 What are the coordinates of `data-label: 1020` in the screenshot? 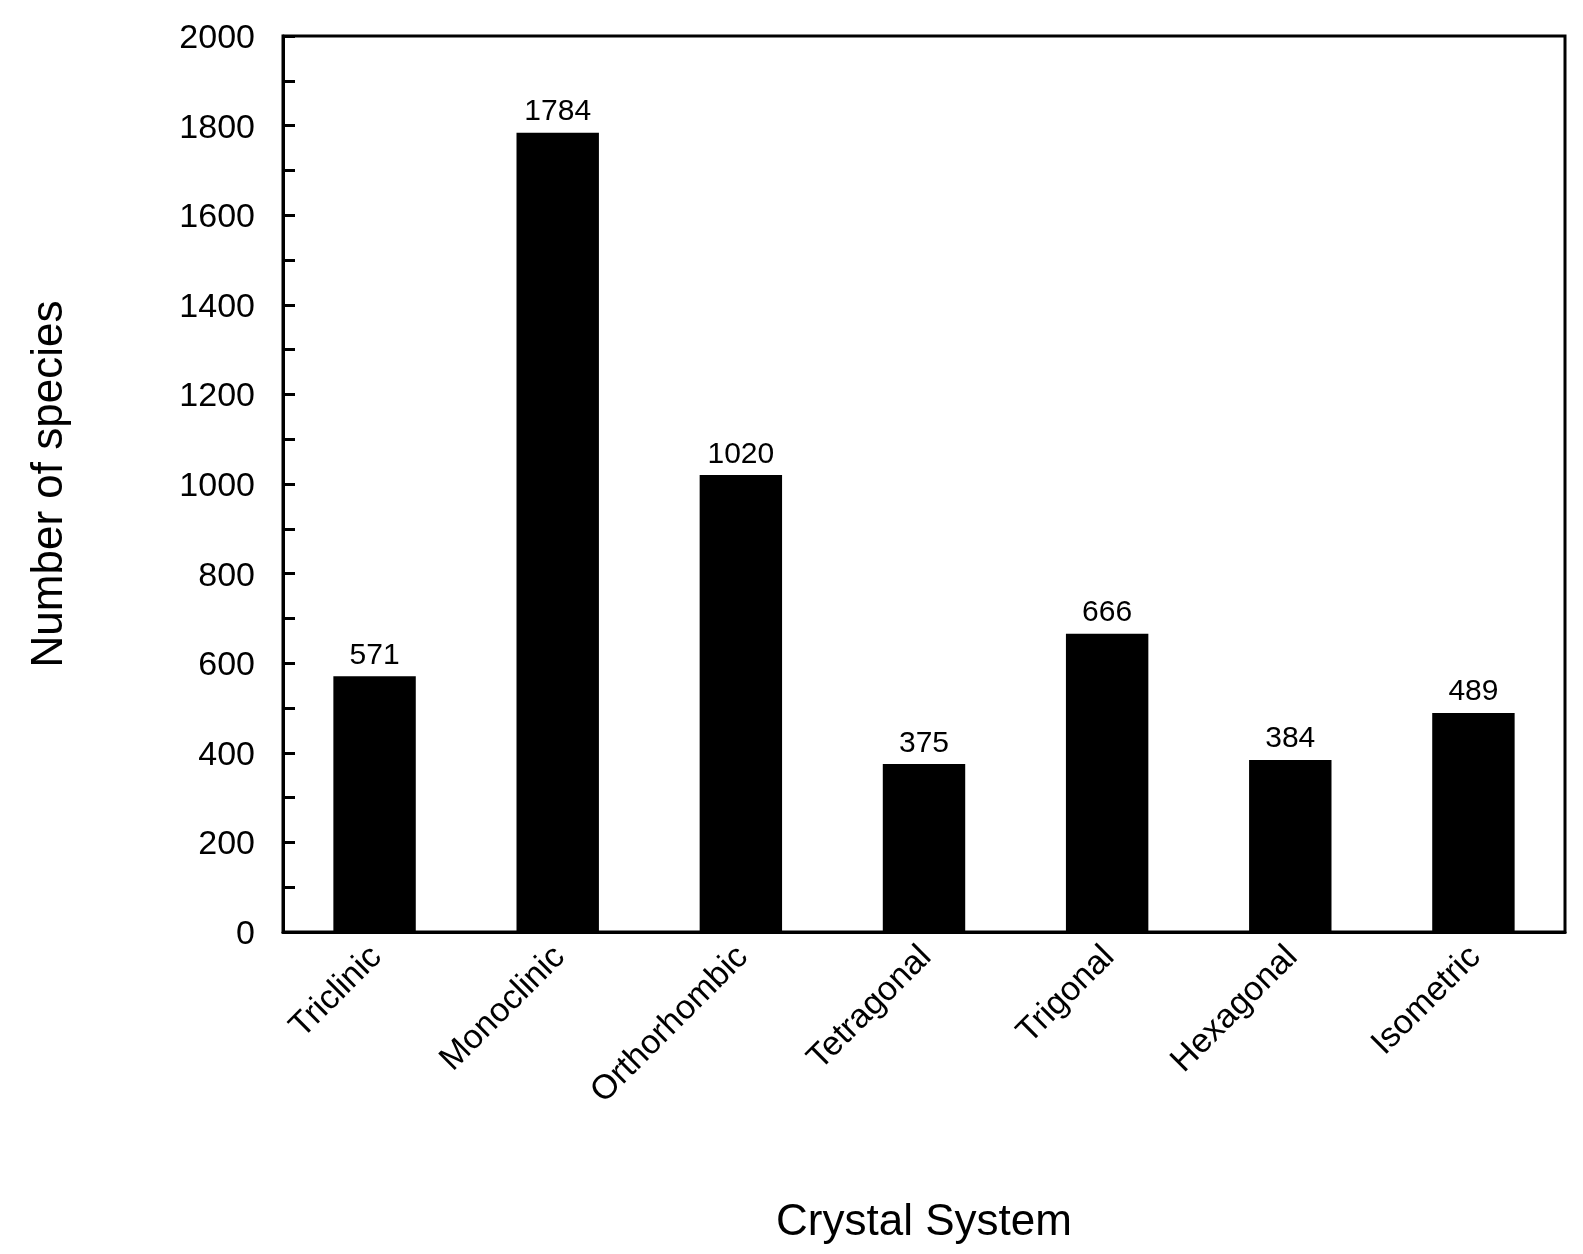 It's located at (741, 452).